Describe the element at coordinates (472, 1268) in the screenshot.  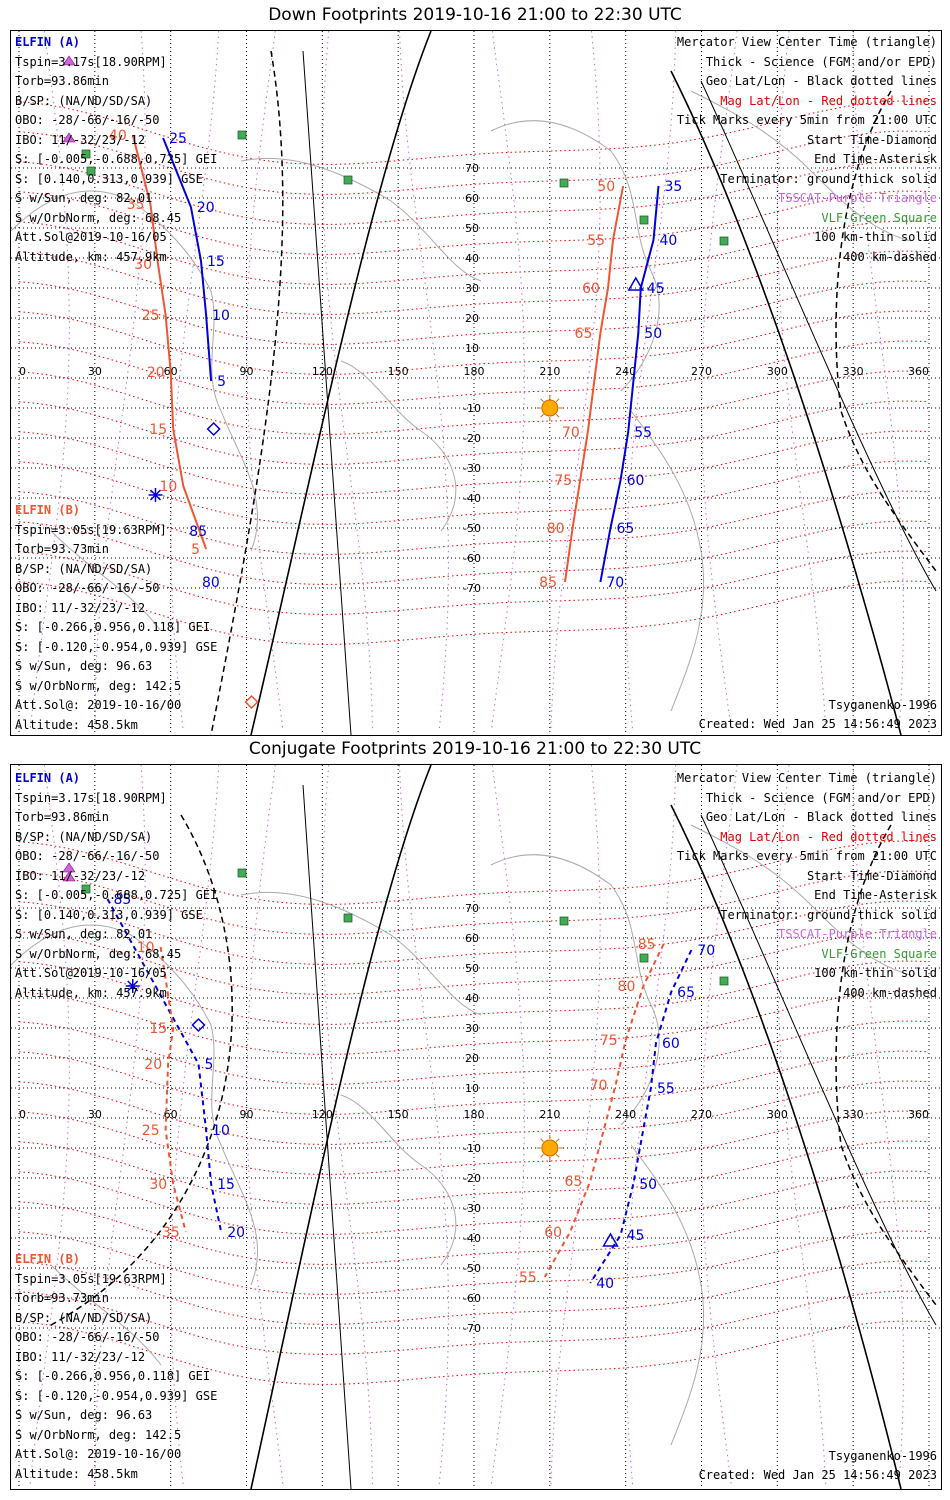
I see `lat-tick-label: -50` at that location.